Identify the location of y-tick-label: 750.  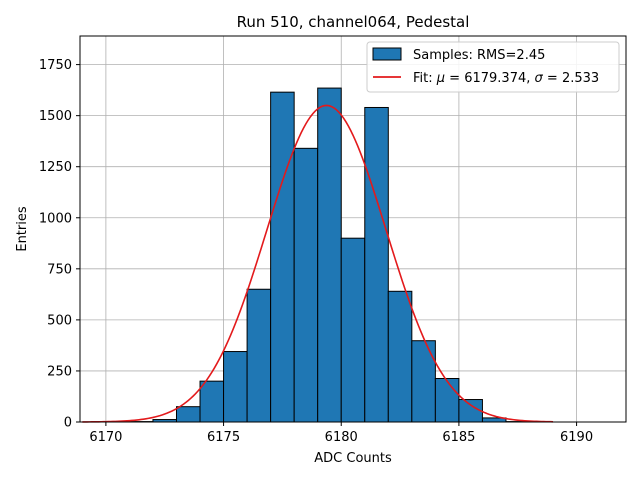
(59, 269).